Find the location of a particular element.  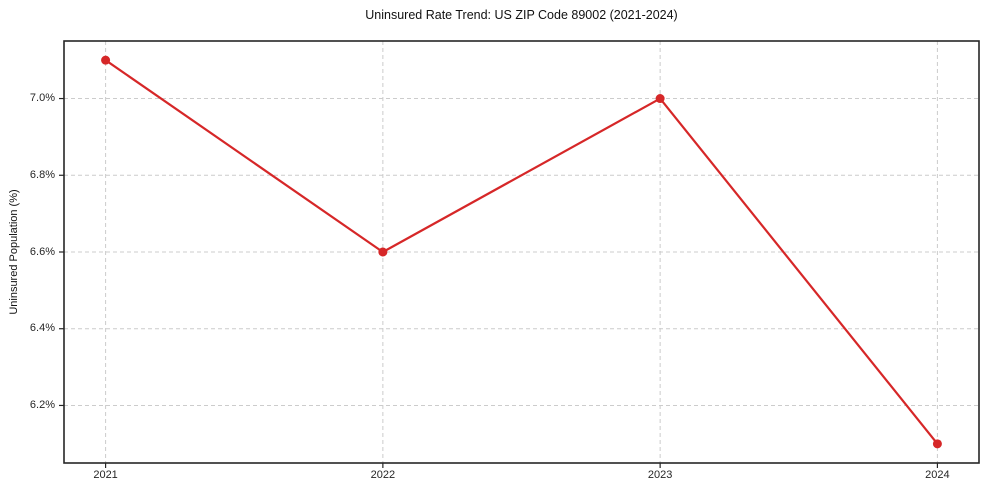

data-point-2024 is located at coordinates (937, 444).